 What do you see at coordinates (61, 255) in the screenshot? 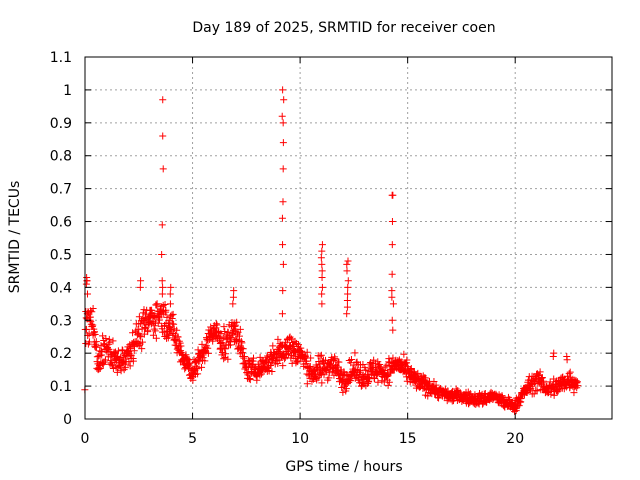
I see `y-tick-label: 0.5` at bounding box center [61, 255].